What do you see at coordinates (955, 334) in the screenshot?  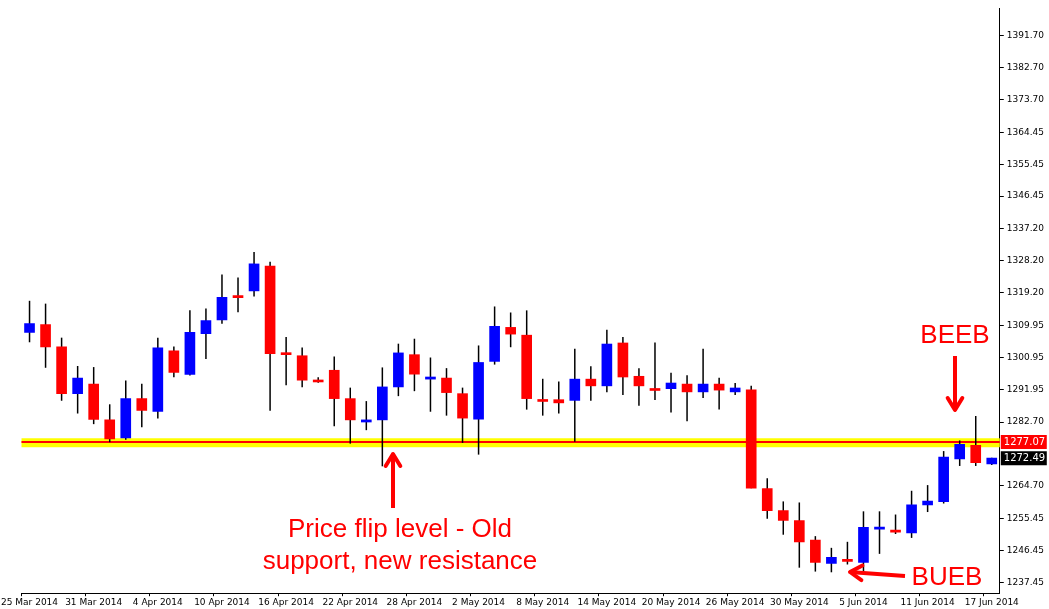 I see `annotation: BEEB` at bounding box center [955, 334].